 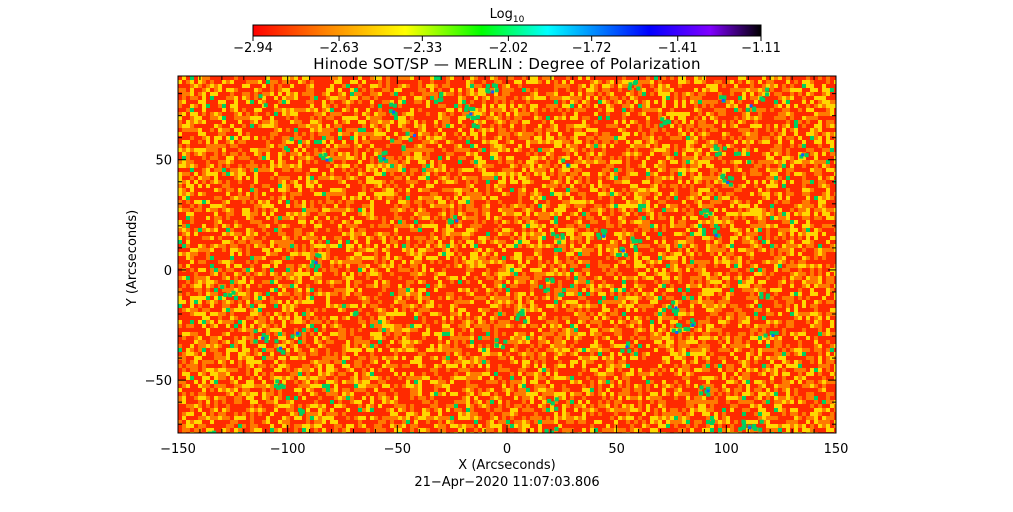 What do you see at coordinates (678, 48) in the screenshot?
I see `colorbar-tick-label: −1.41` at bounding box center [678, 48].